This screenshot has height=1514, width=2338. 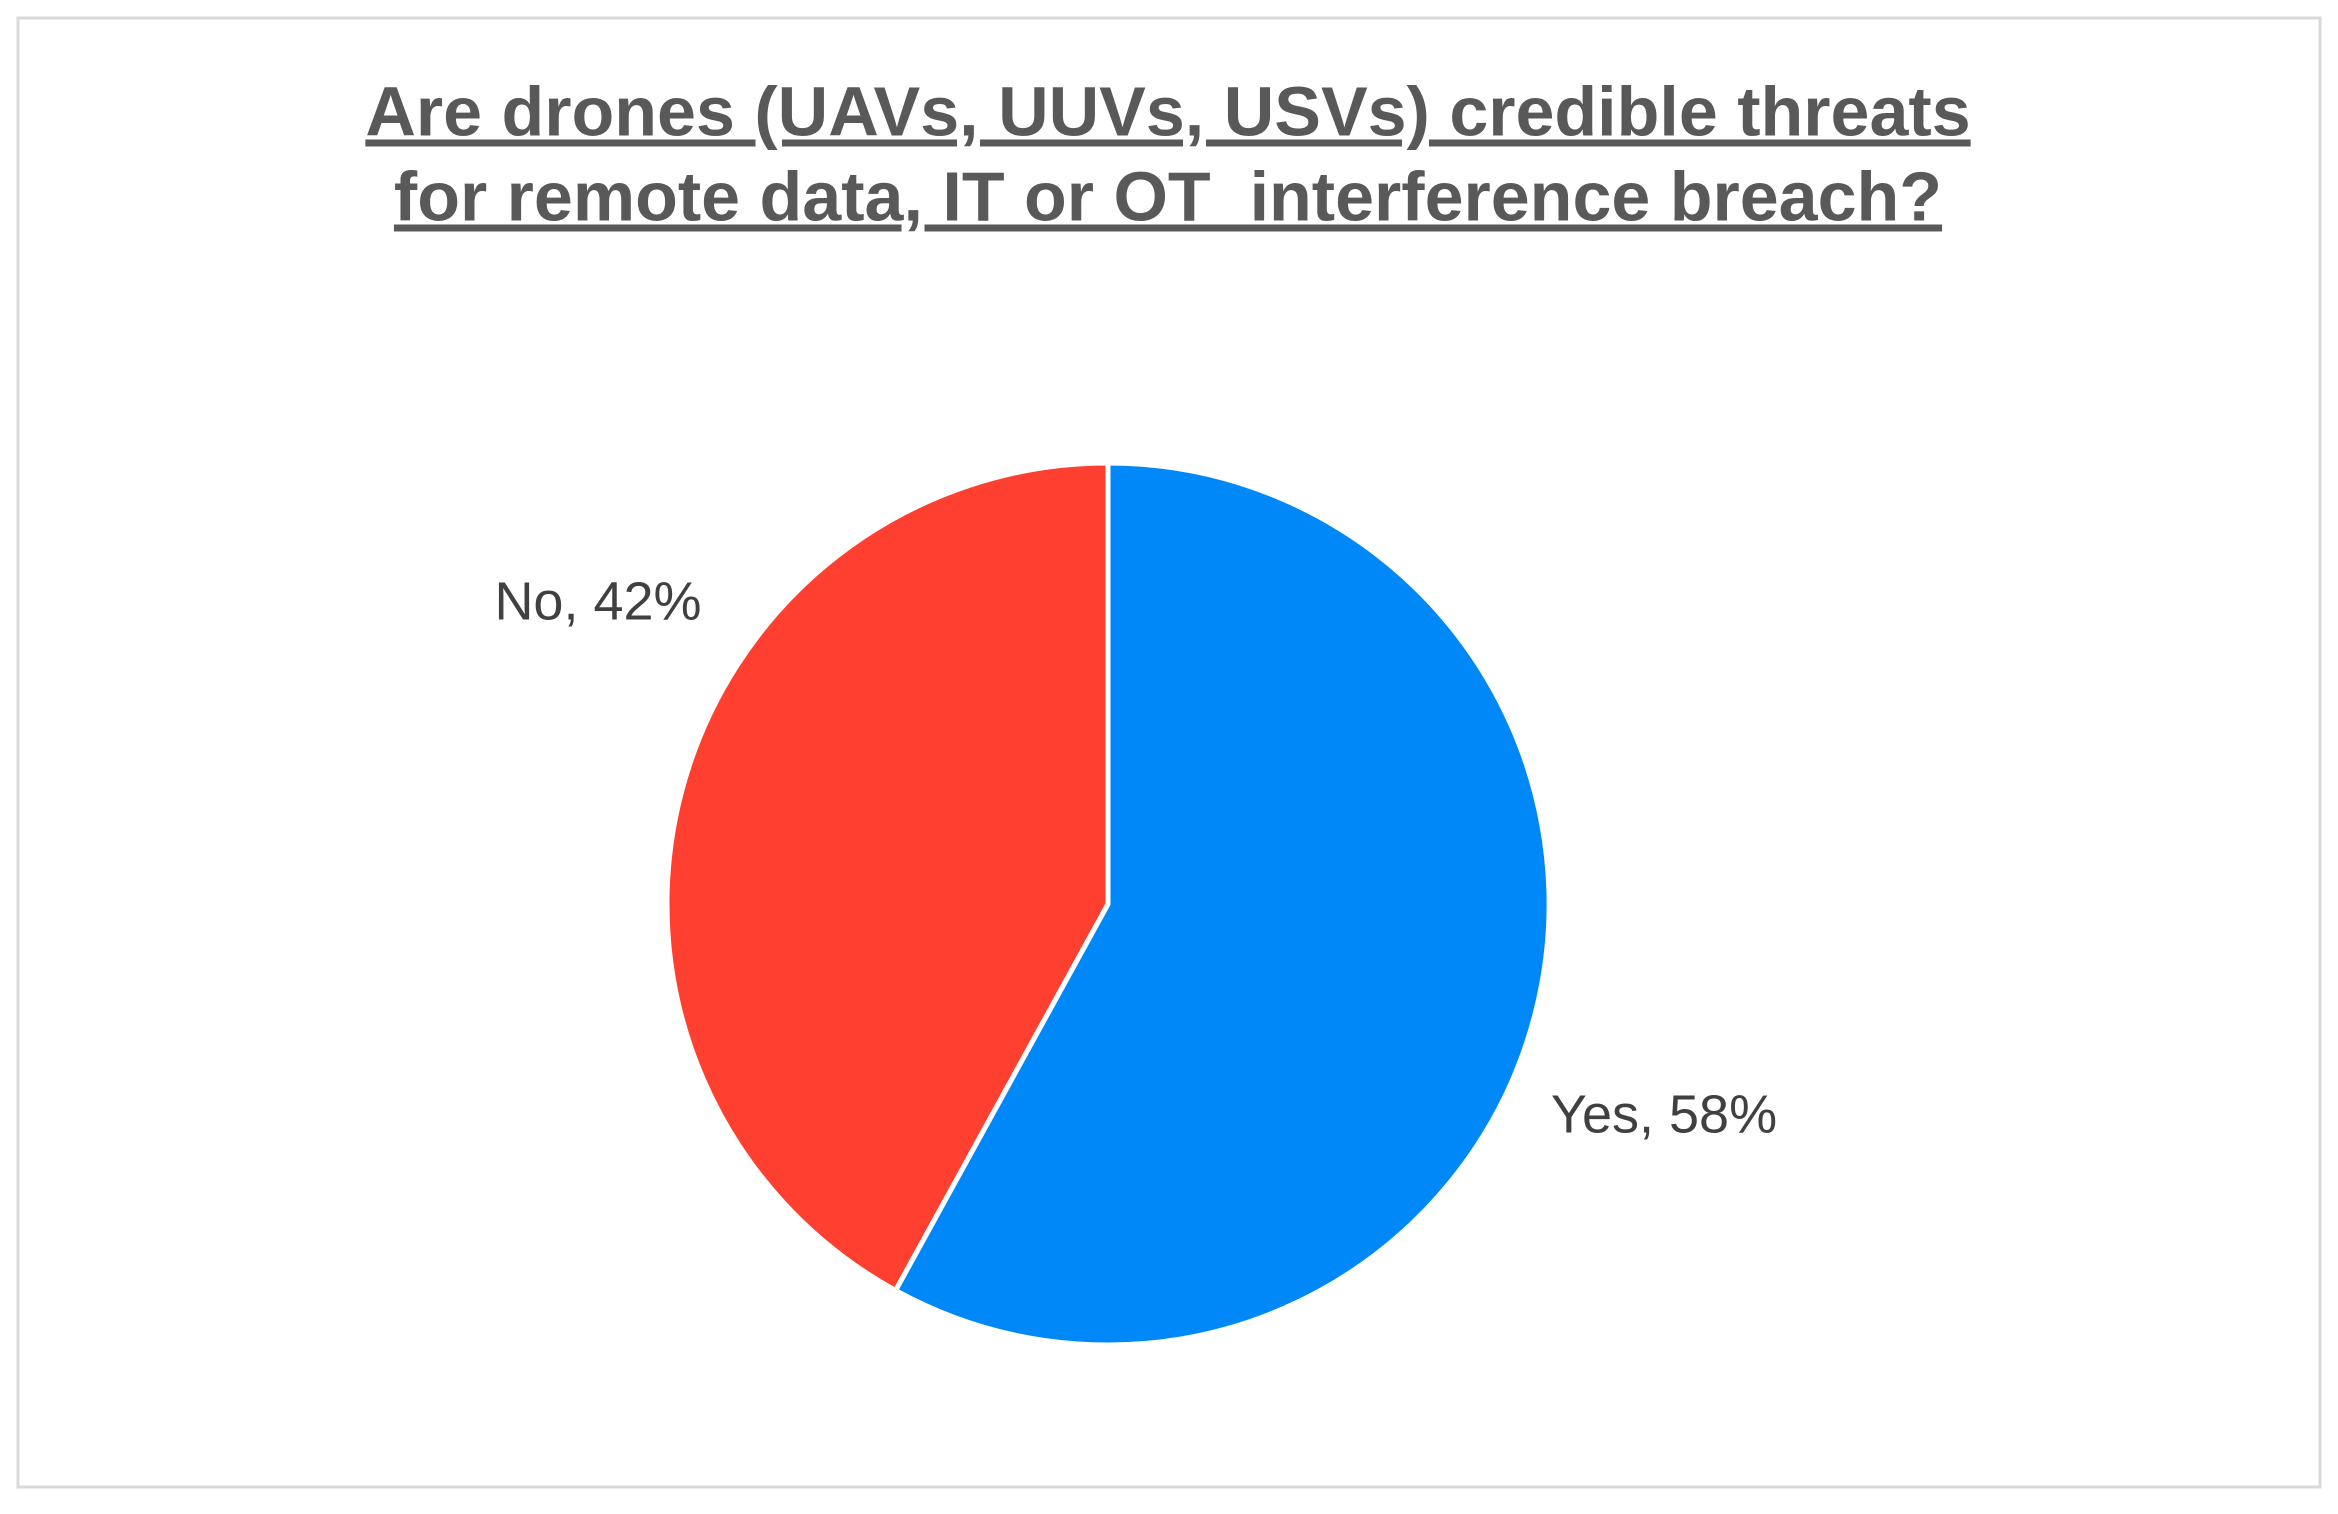 What do you see at coordinates (597, 601) in the screenshot?
I see `data-label: No, 42%` at bounding box center [597, 601].